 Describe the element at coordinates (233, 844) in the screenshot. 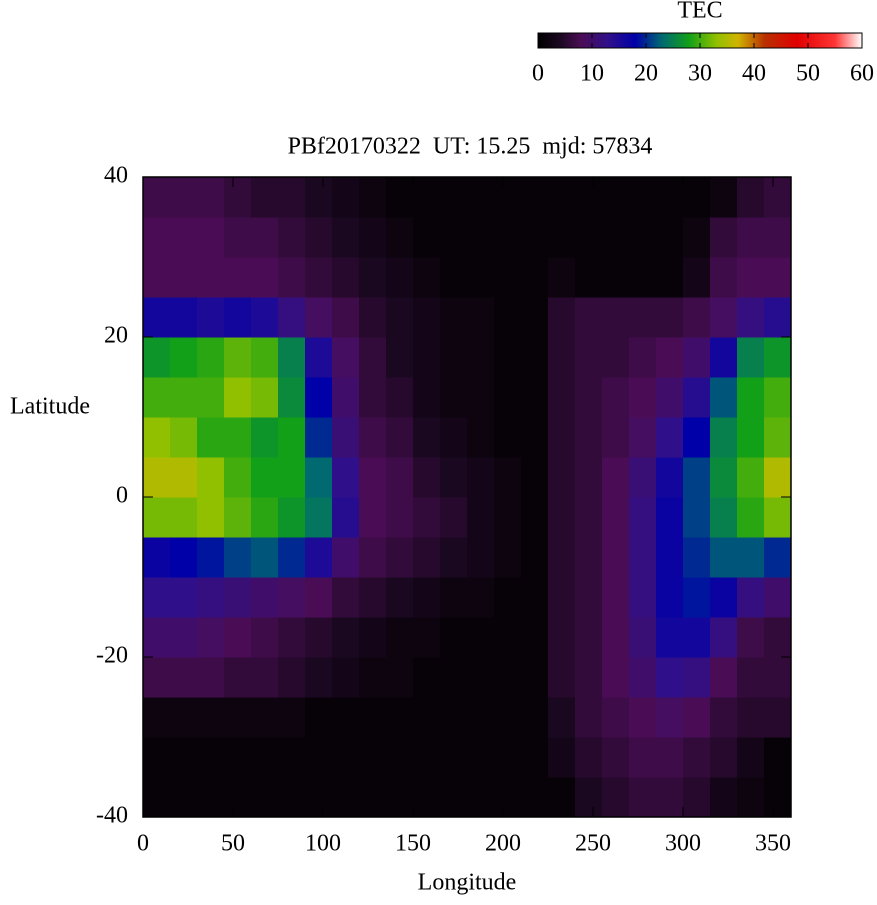

I see `x-tick-label: 50` at that location.